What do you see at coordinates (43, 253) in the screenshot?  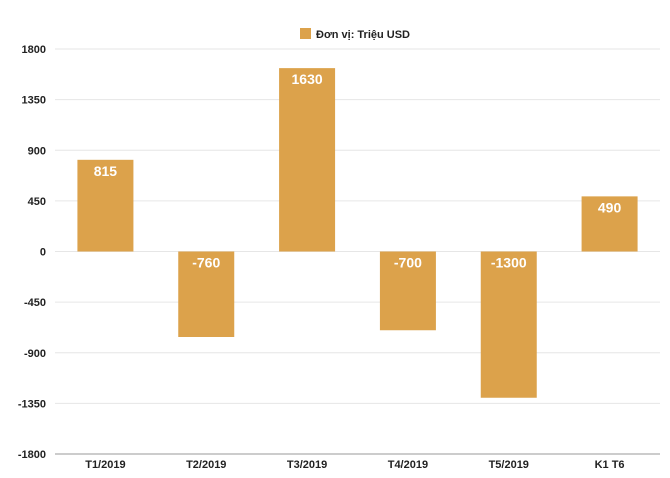 I see `y-tick-label: 0` at bounding box center [43, 253].